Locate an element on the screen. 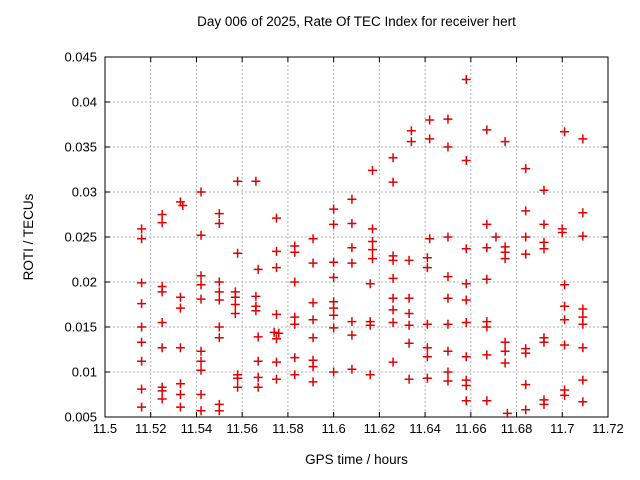 The height and width of the screenshot is (480, 640). x-tick-label: 11.6 is located at coordinates (333, 428).